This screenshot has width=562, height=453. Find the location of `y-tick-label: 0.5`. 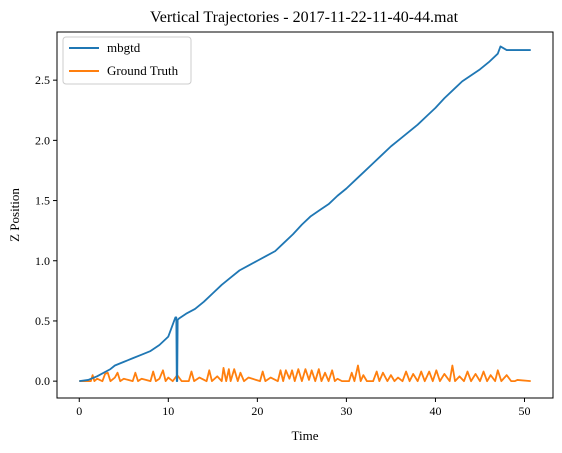

y-tick-label: 0.5 is located at coordinates (42, 321).